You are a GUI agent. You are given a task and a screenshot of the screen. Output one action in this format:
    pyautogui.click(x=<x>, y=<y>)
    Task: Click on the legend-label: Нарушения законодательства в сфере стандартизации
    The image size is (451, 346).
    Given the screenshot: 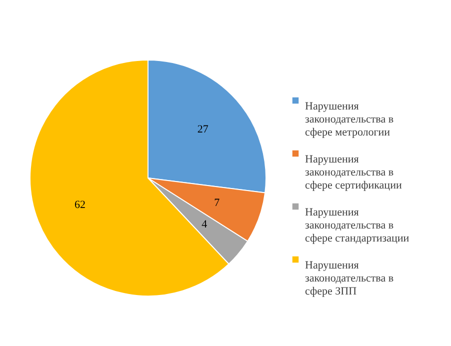 What is the action you would take?
    pyautogui.click(x=357, y=225)
    